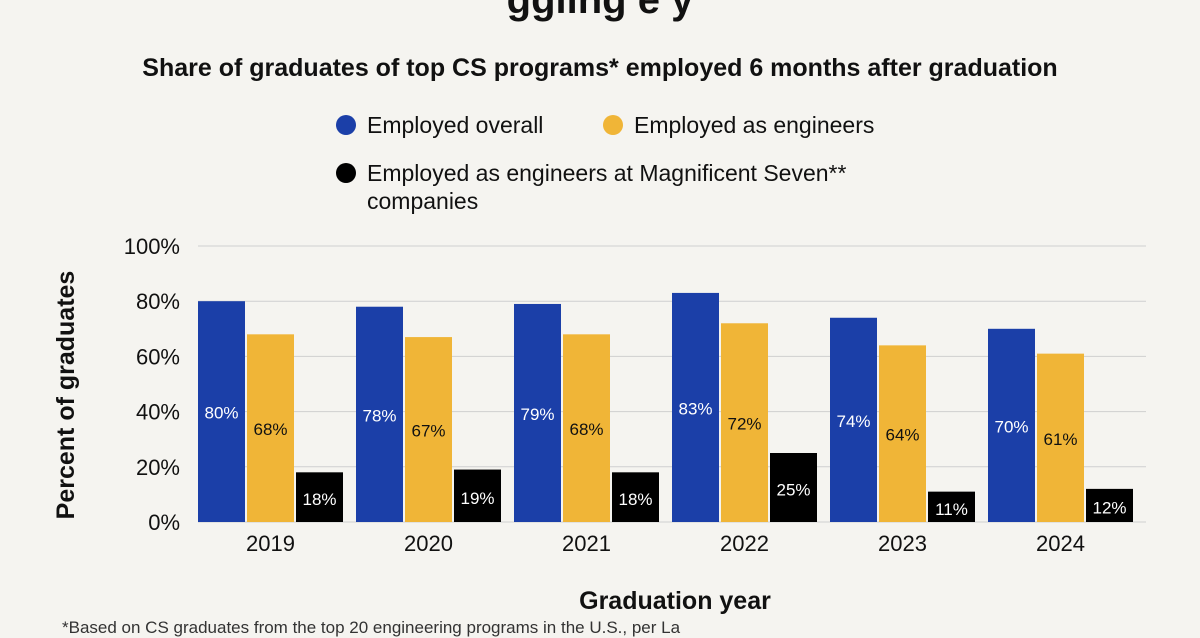  I want to click on x-tick-label: 2019, so click(270, 543).